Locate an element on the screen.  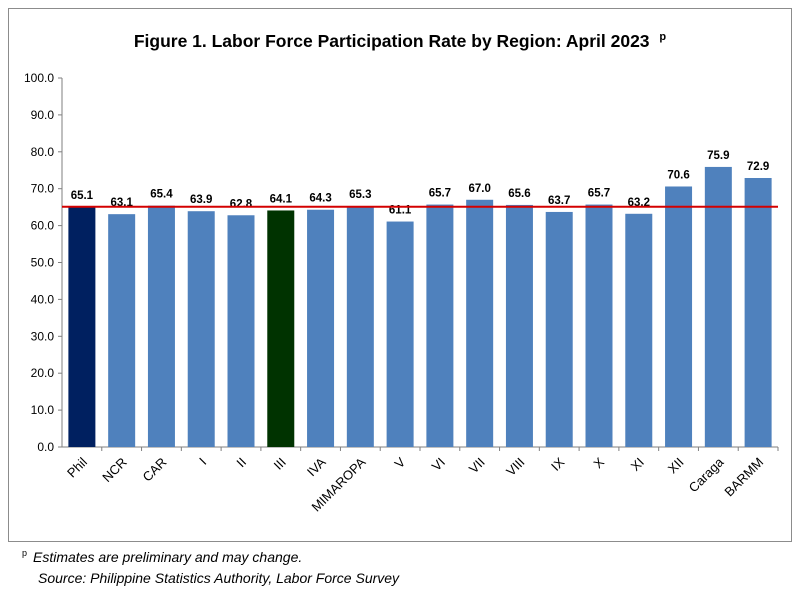
bar-car is located at coordinates (161, 326).